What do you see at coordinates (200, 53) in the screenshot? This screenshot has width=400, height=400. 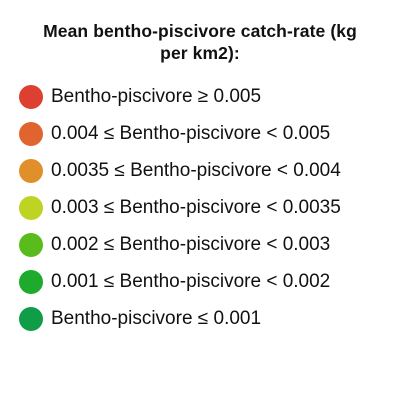 I see `legend-title-line2: per km2):` at bounding box center [200, 53].